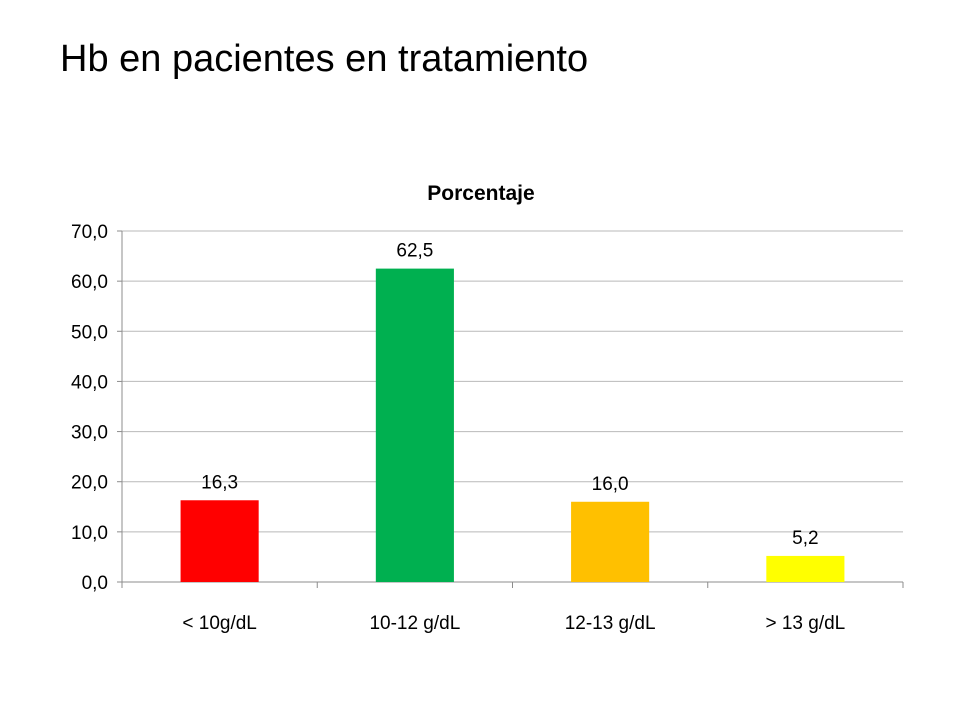 This screenshot has height=720, width=960. Describe the element at coordinates (805, 623) in the screenshot. I see `x-tick-label: > 13 g/dL` at that location.